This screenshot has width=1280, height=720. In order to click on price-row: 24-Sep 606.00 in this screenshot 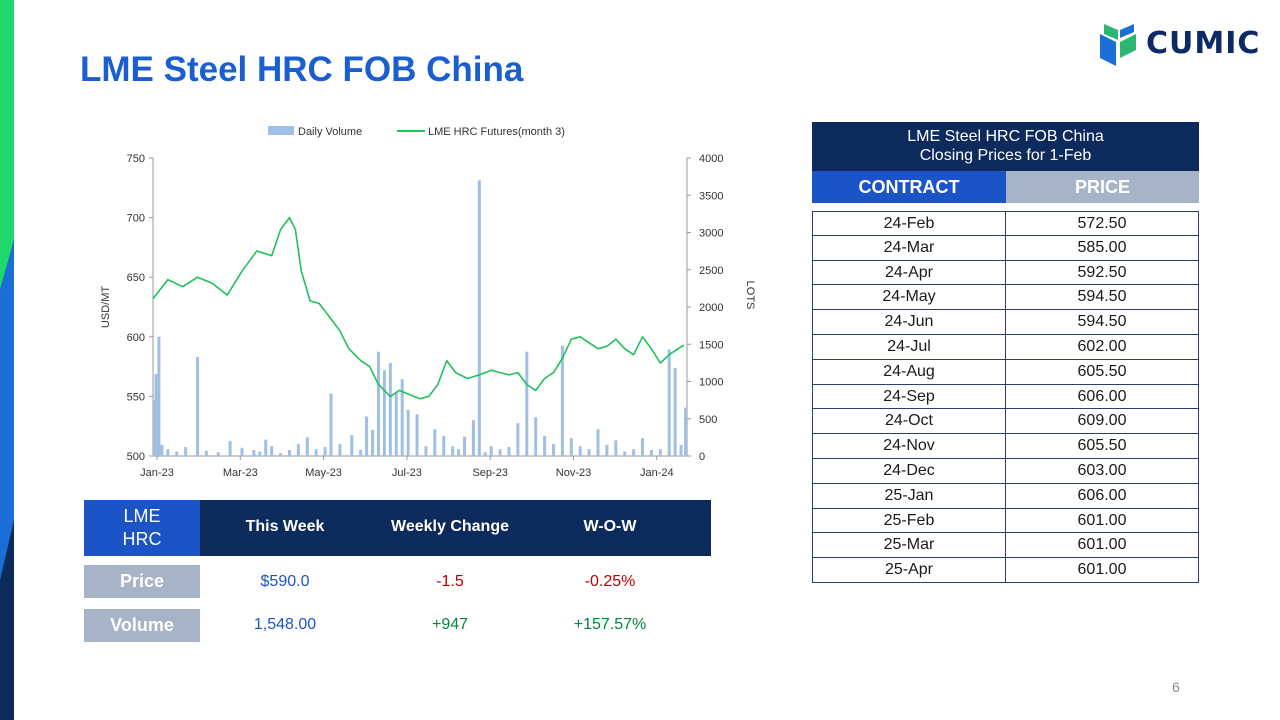, I will do `click(1005, 397)`.